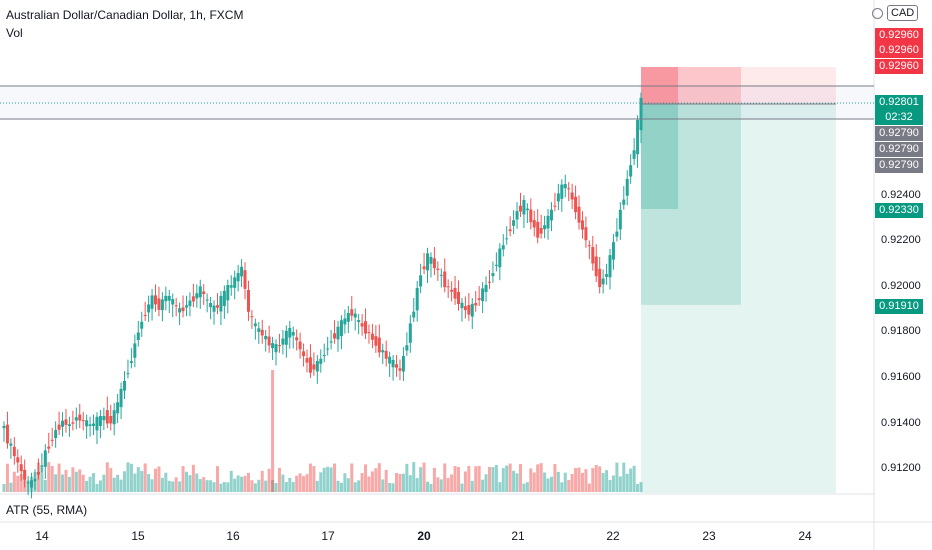 Image resolution: width=932 pixels, height=550 pixels. What do you see at coordinates (901, 286) in the screenshot?
I see `price-tick: 0.92000` at bounding box center [901, 286].